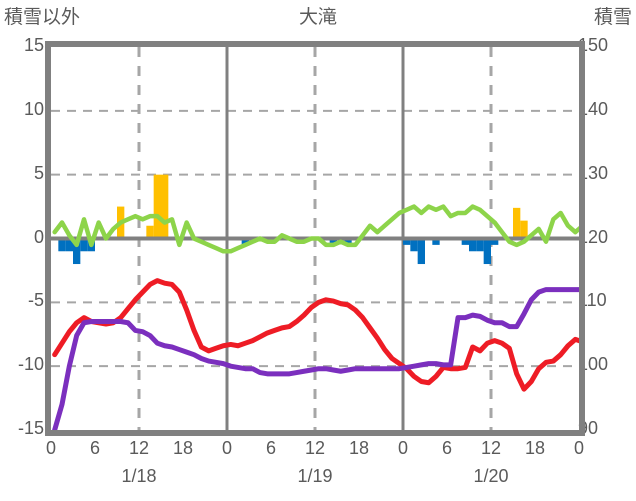  I want to click on plot-bottom-axis, so click(315, 433).